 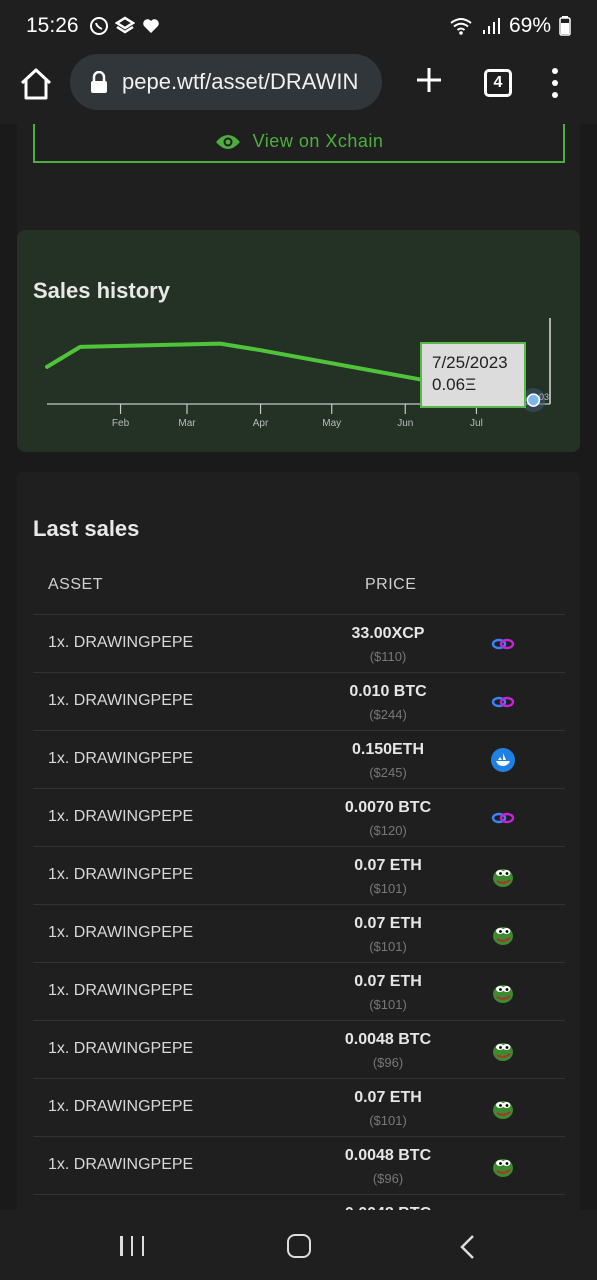 What do you see at coordinates (99, 82) in the screenshot?
I see `lock-icon` at bounding box center [99, 82].